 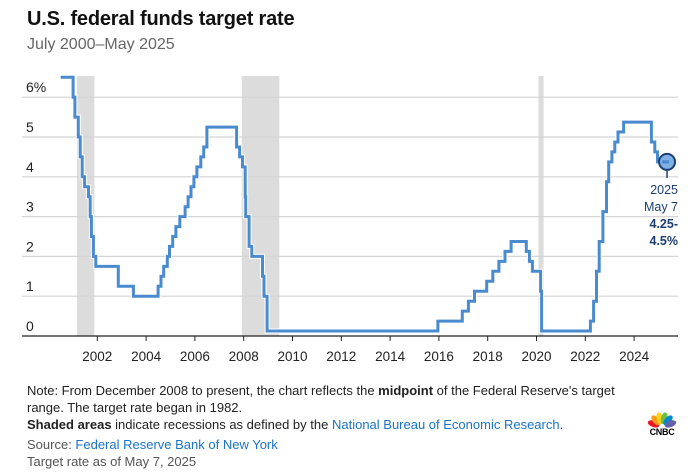 What do you see at coordinates (664, 224) in the screenshot?
I see `annotation-line: 4.25-` at bounding box center [664, 224].